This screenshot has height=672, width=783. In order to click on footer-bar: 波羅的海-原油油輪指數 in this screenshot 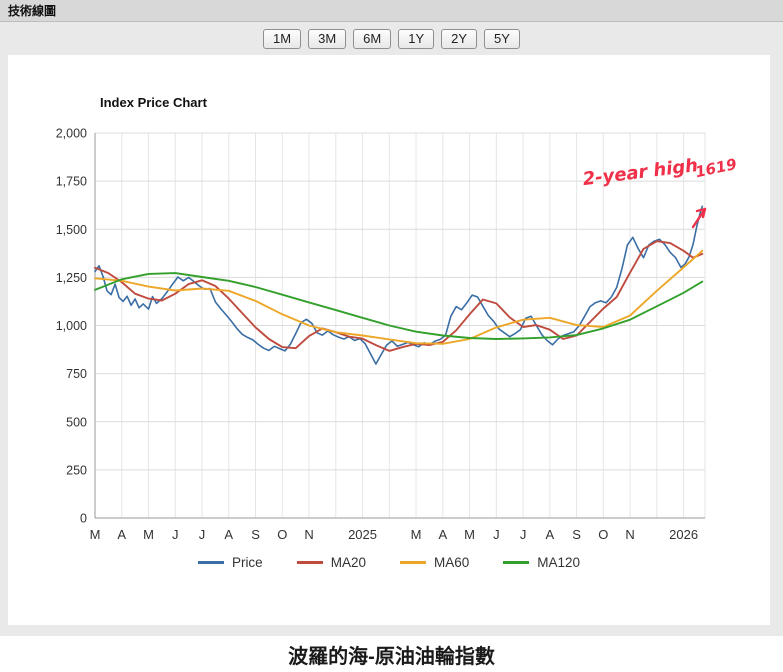, I will do `click(391, 654)`.